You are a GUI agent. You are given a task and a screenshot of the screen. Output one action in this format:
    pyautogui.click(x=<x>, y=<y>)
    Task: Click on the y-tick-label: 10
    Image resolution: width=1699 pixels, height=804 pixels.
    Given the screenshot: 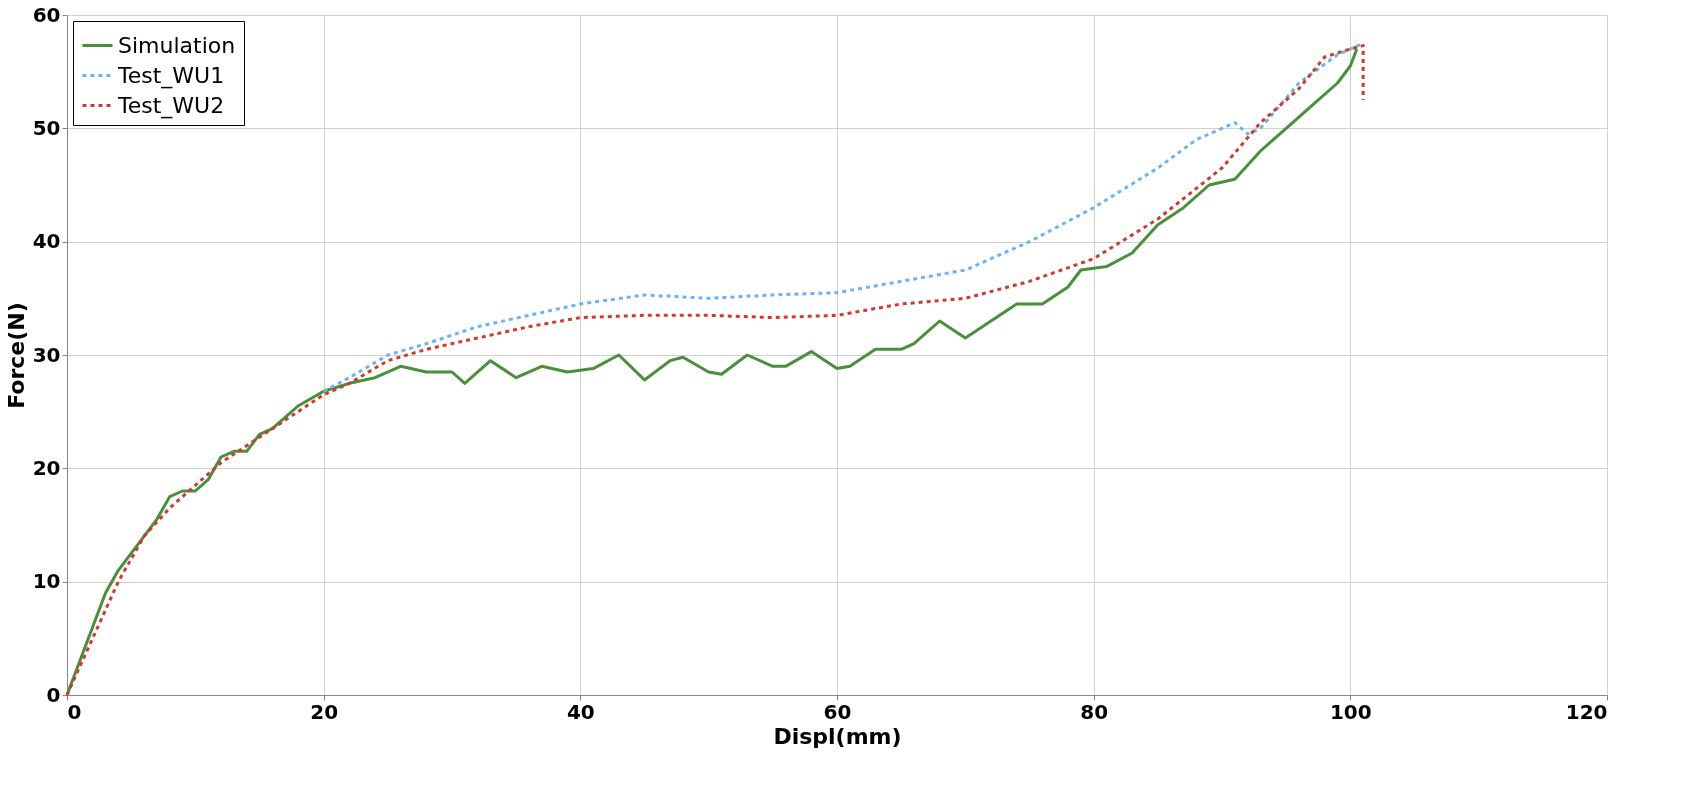 What is the action you would take?
    pyautogui.click(x=46, y=581)
    